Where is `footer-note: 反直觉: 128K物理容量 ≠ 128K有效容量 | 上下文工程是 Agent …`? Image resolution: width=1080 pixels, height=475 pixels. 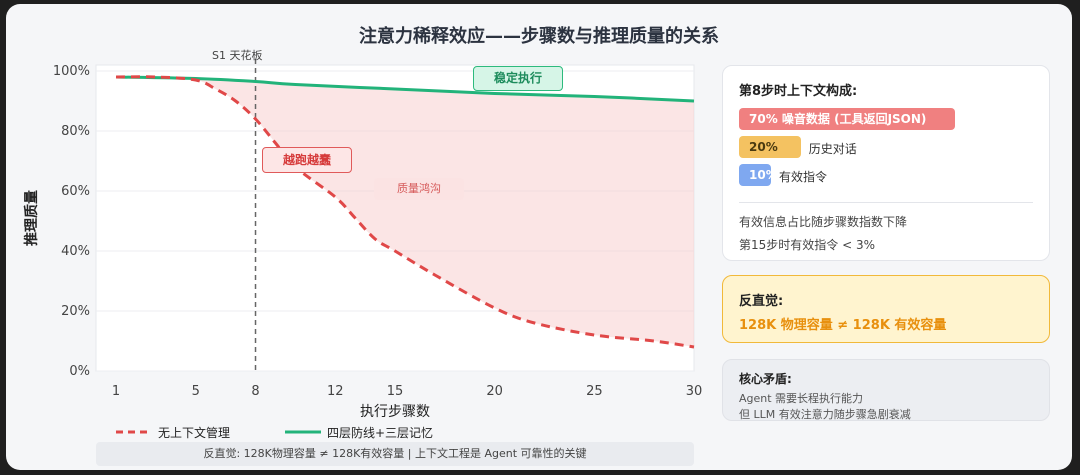
footer-note: 反直觉: 128K物理容量 ≠ 128K有效容量 | 上下文工程是 Agent … is located at coordinates (395, 454).